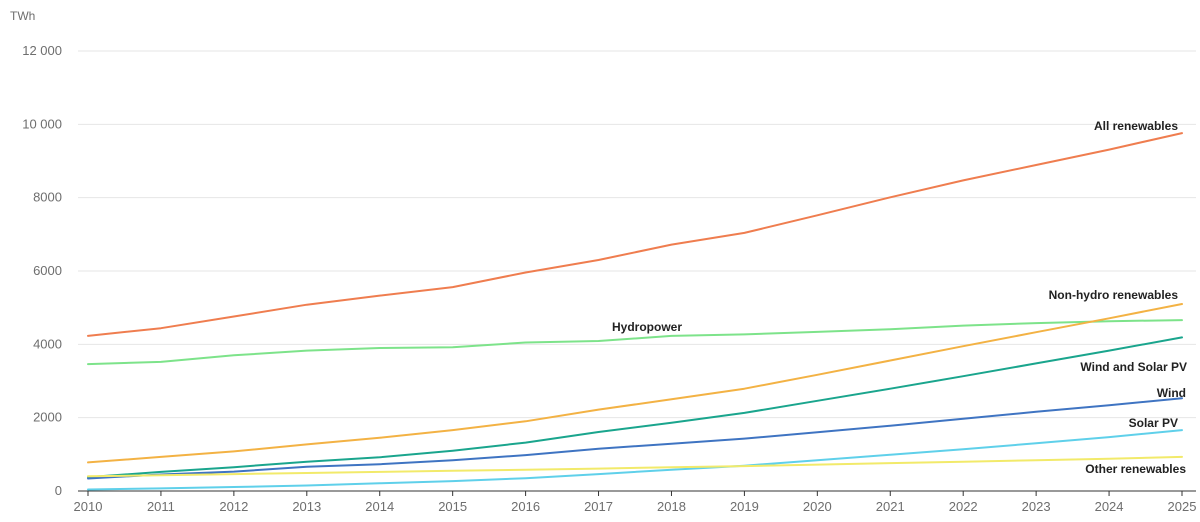 This screenshot has width=1200, height=522. I want to click on y-tick-label: 12 000, so click(42, 50).